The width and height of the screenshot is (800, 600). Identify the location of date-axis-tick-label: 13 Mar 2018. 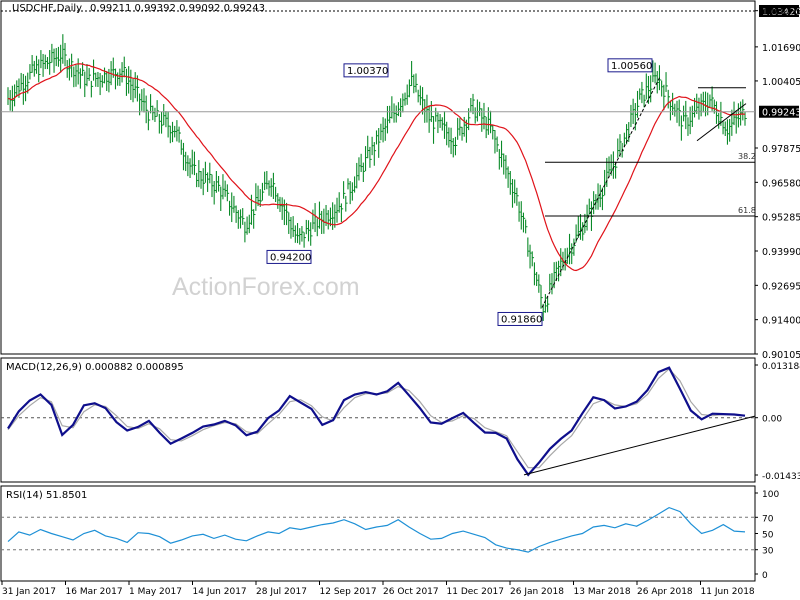
(602, 592).